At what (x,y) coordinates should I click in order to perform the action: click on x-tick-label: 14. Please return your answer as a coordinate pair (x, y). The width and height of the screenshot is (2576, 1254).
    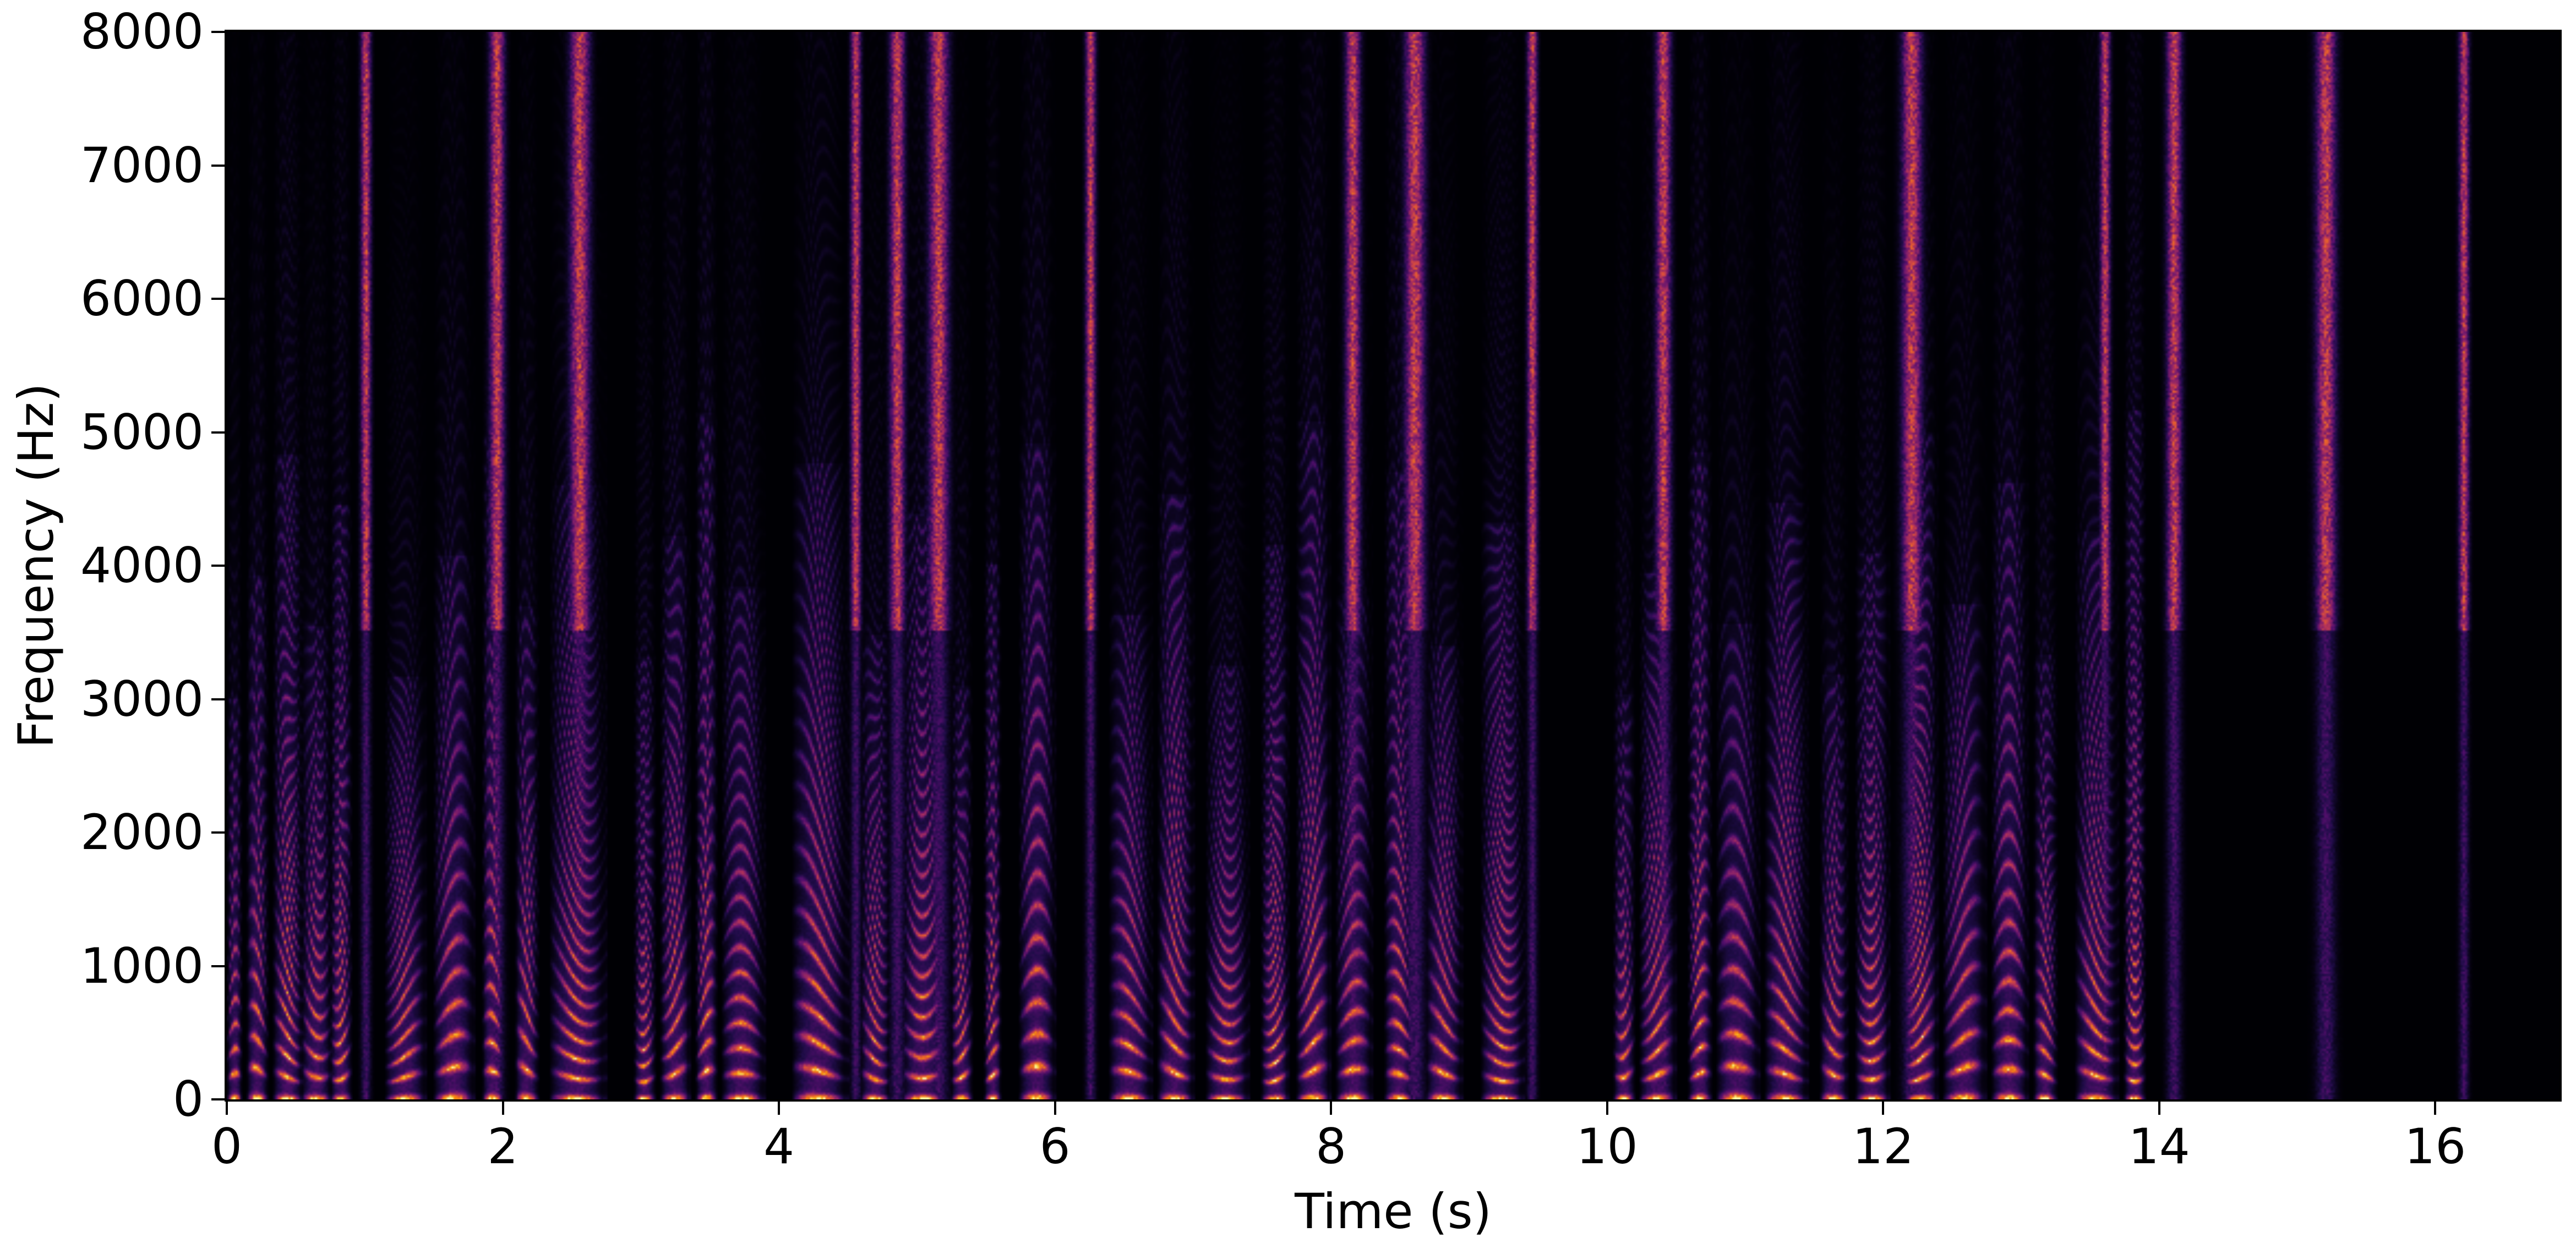
    Looking at the image, I should click on (2159, 1146).